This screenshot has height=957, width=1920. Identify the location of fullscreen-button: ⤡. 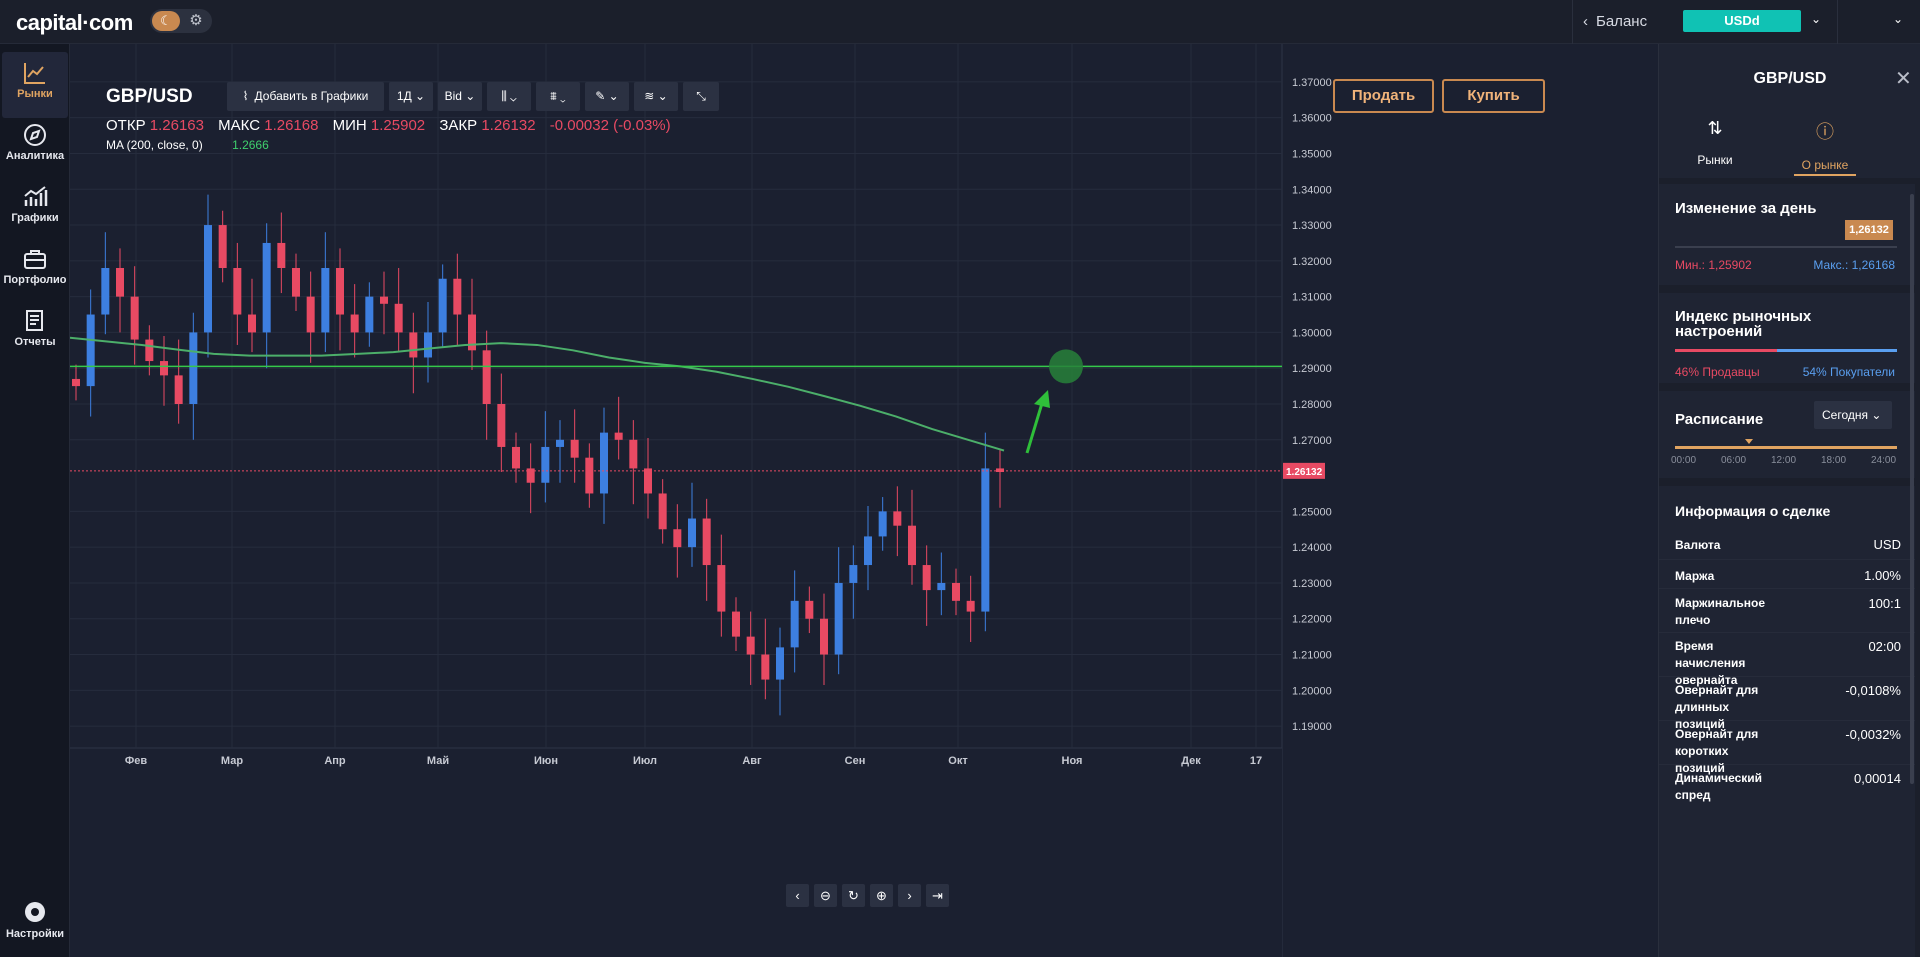
(701, 96).